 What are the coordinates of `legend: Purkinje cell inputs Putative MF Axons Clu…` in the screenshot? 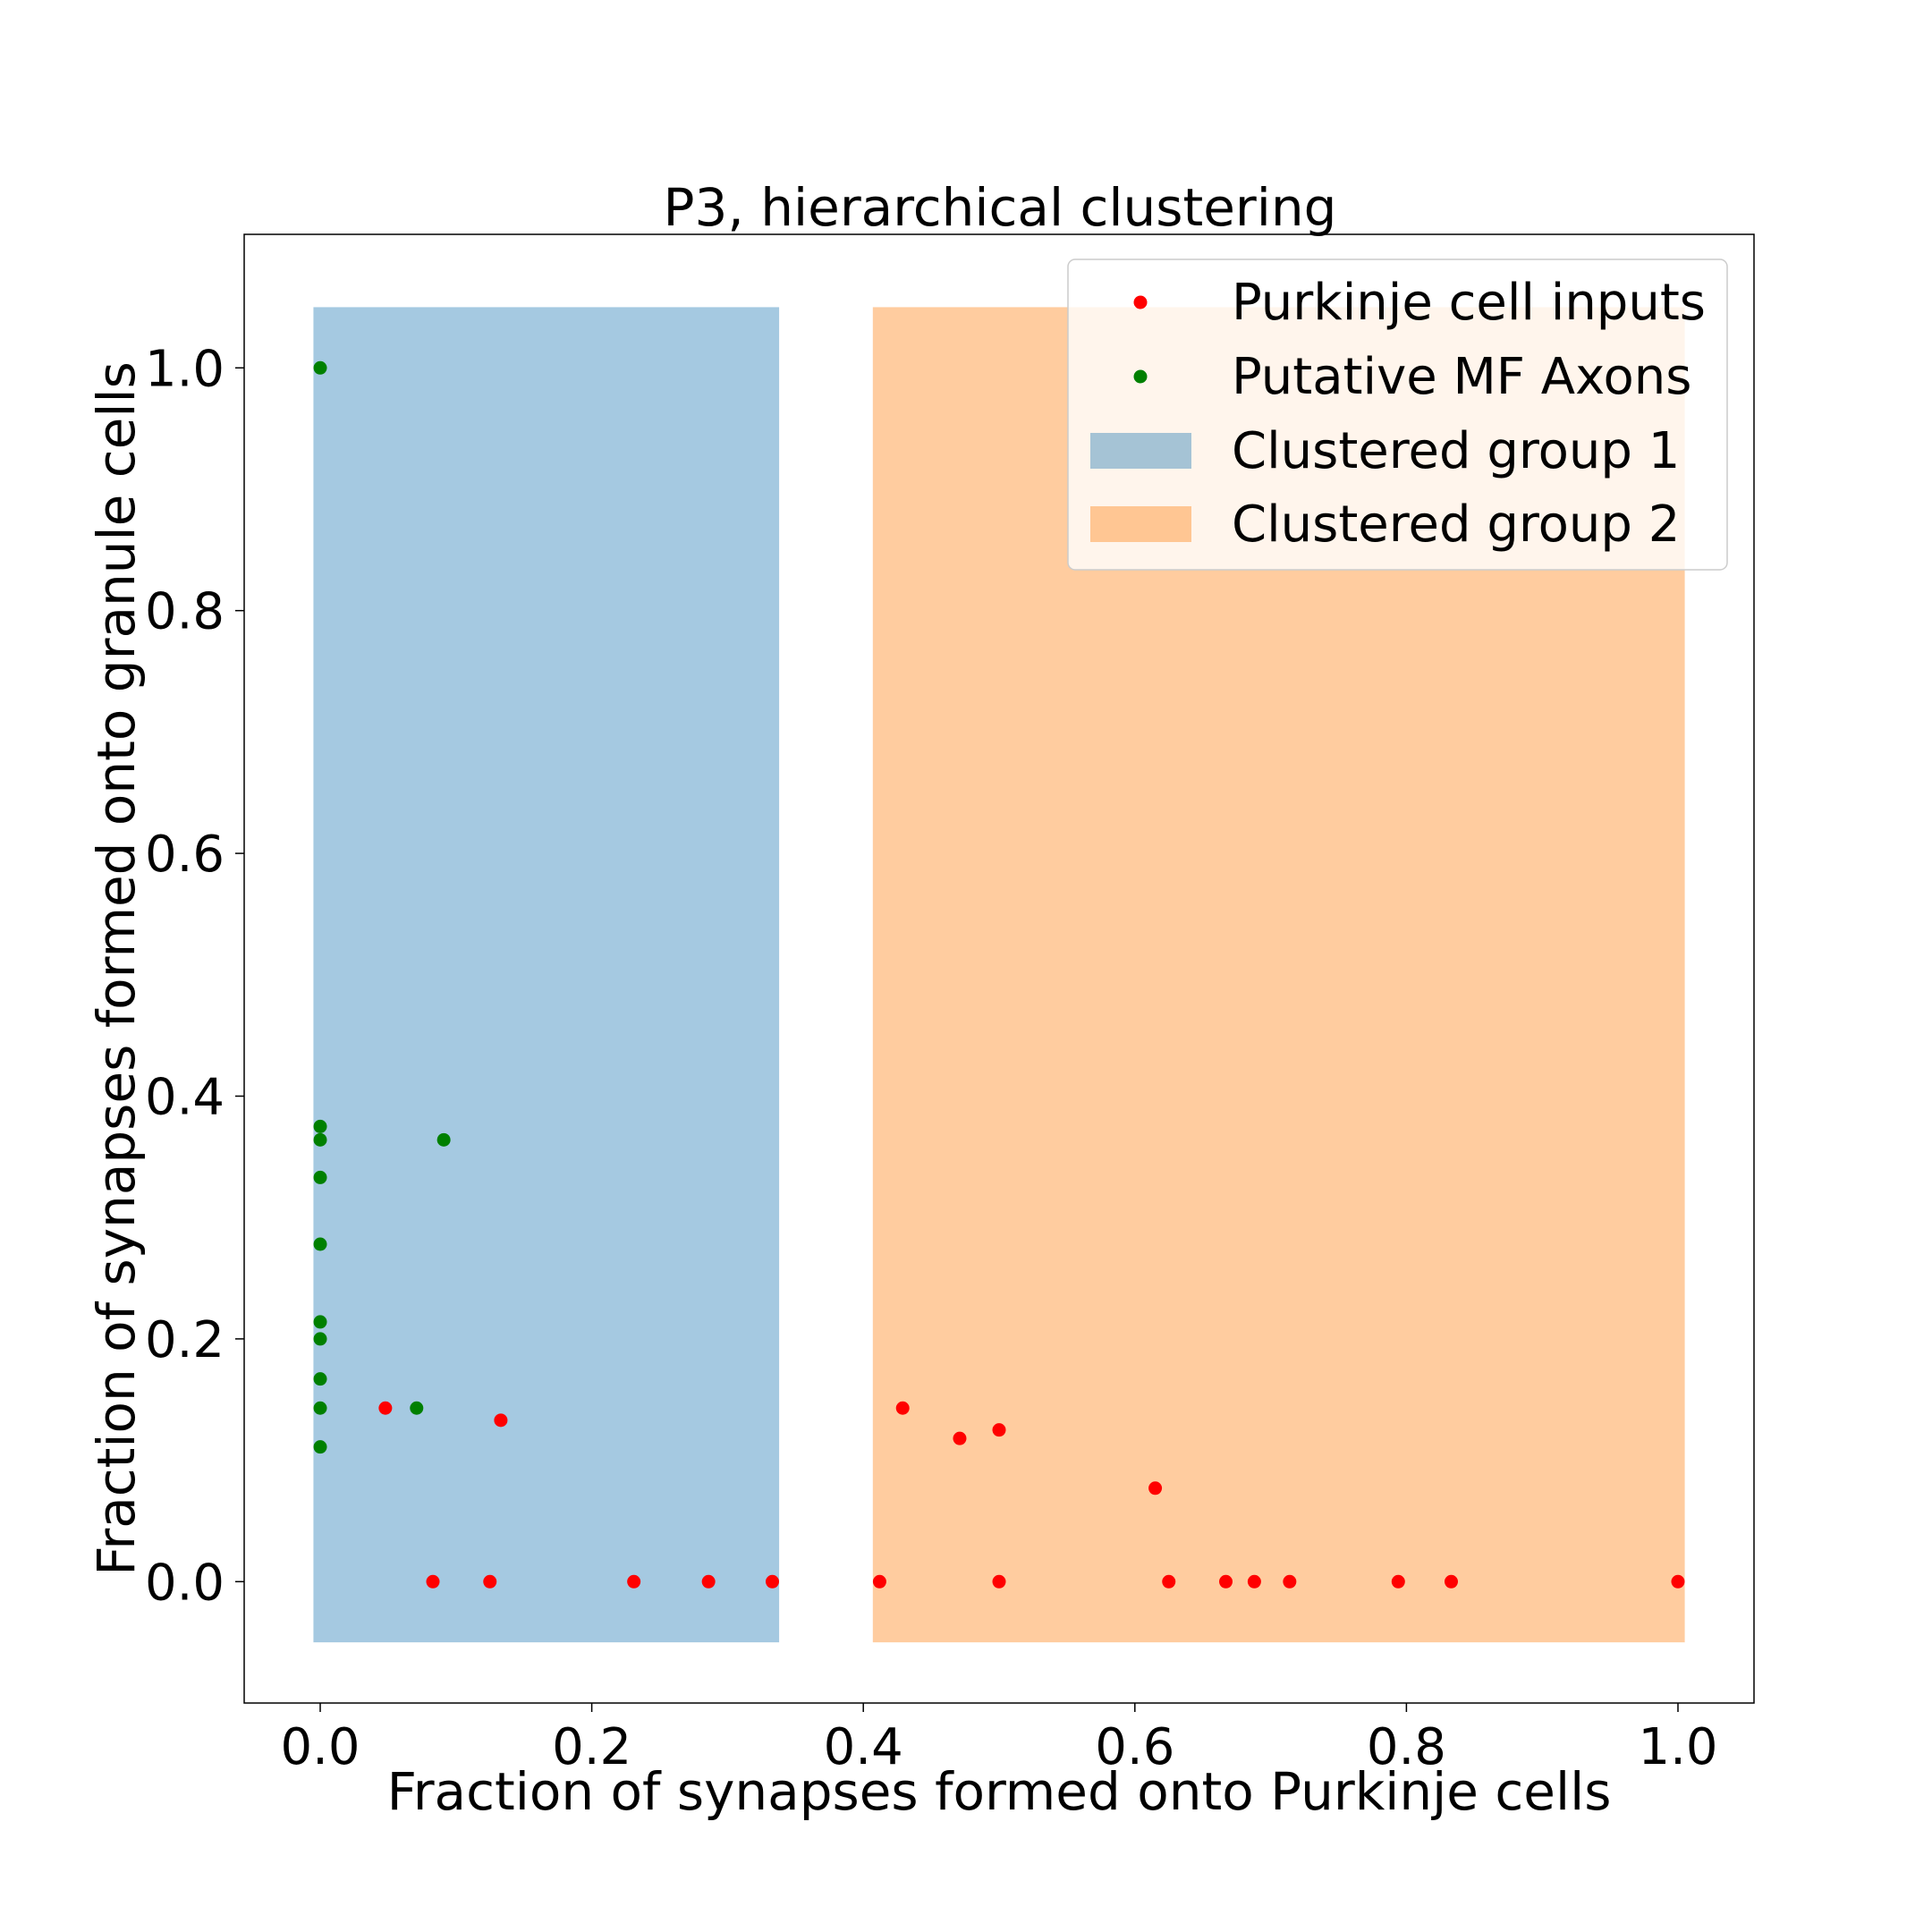 It's located at (1397, 414).